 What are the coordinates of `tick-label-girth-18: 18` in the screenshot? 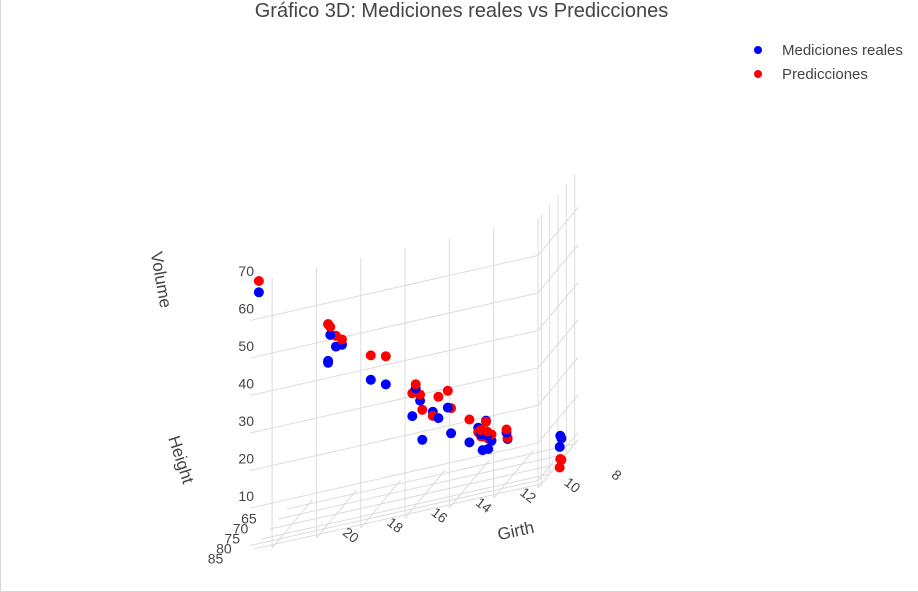 It's located at (395, 525).